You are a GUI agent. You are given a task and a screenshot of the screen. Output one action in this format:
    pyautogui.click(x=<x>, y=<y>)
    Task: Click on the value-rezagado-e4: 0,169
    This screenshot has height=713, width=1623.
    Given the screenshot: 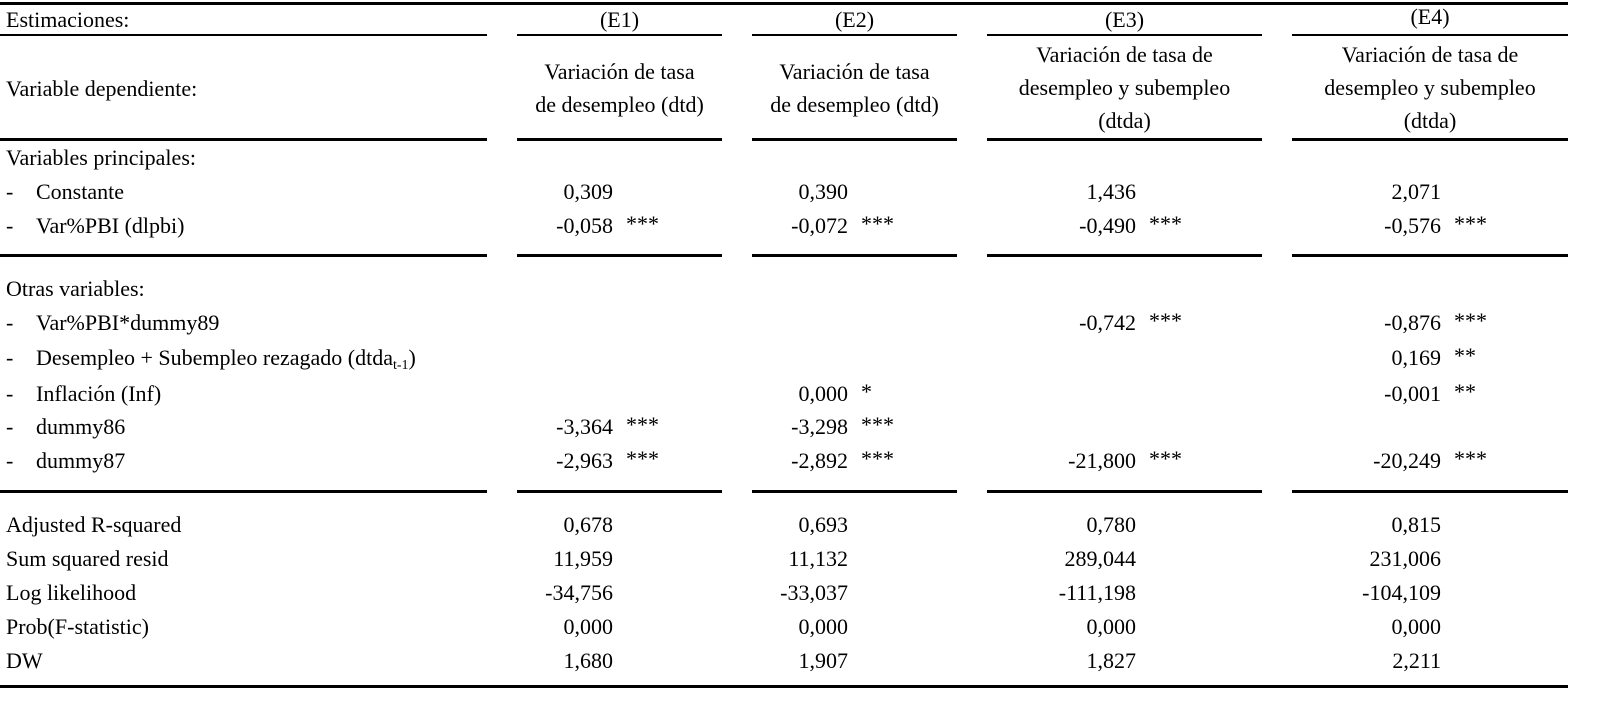 What is the action you would take?
    pyautogui.click(x=1416, y=357)
    